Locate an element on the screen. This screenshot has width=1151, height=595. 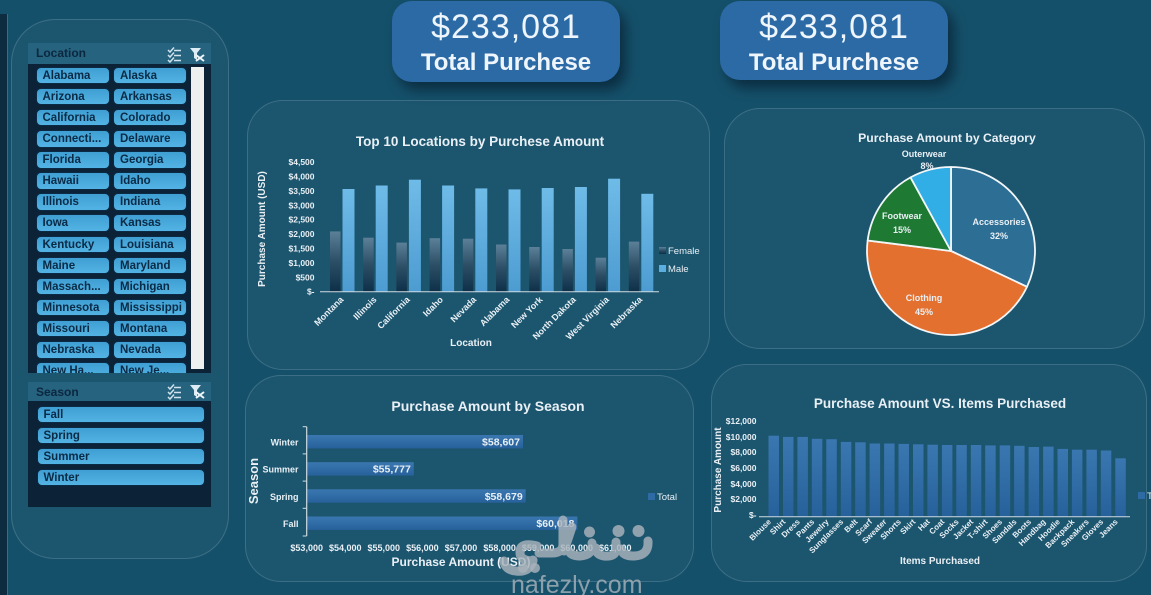
svg-text: $57,000 is located at coordinates (461, 548).